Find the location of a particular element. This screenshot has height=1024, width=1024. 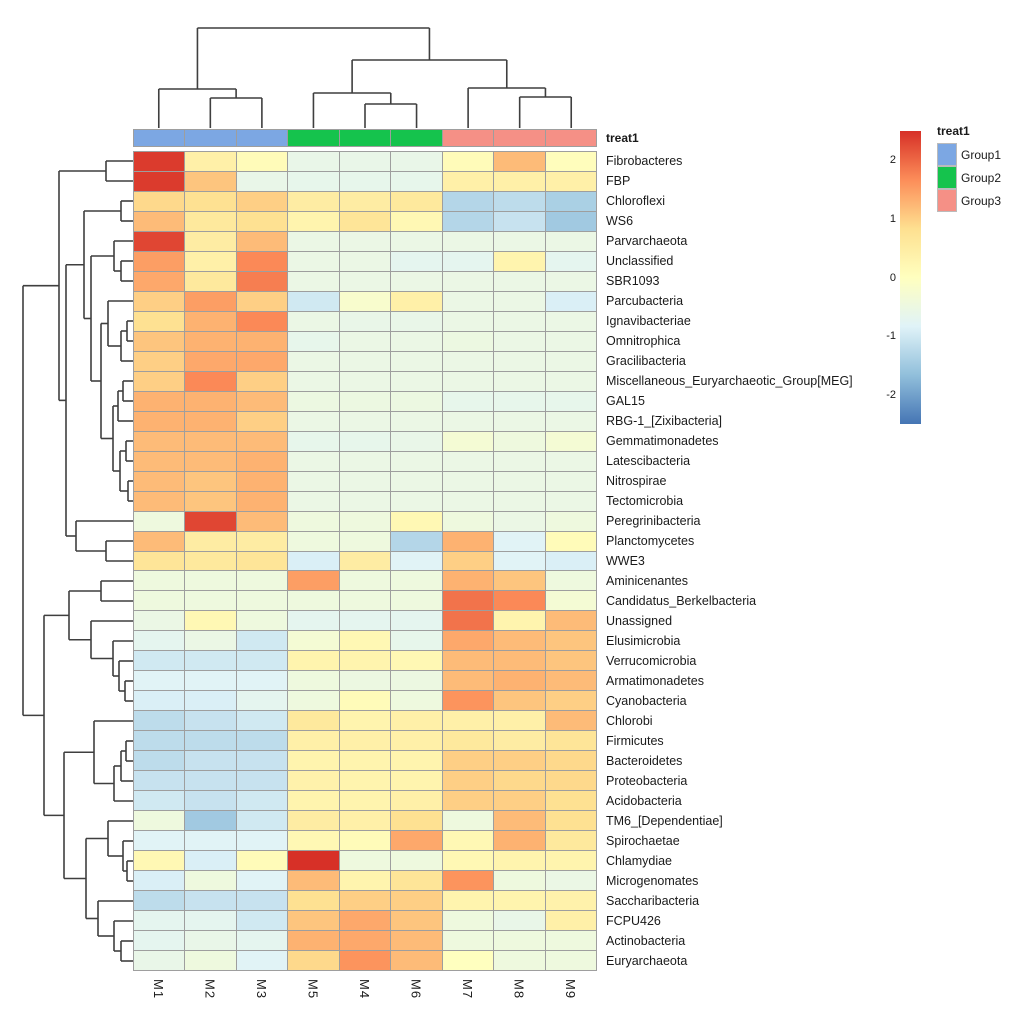

row-label: Aminicenantes is located at coordinates (647, 581).